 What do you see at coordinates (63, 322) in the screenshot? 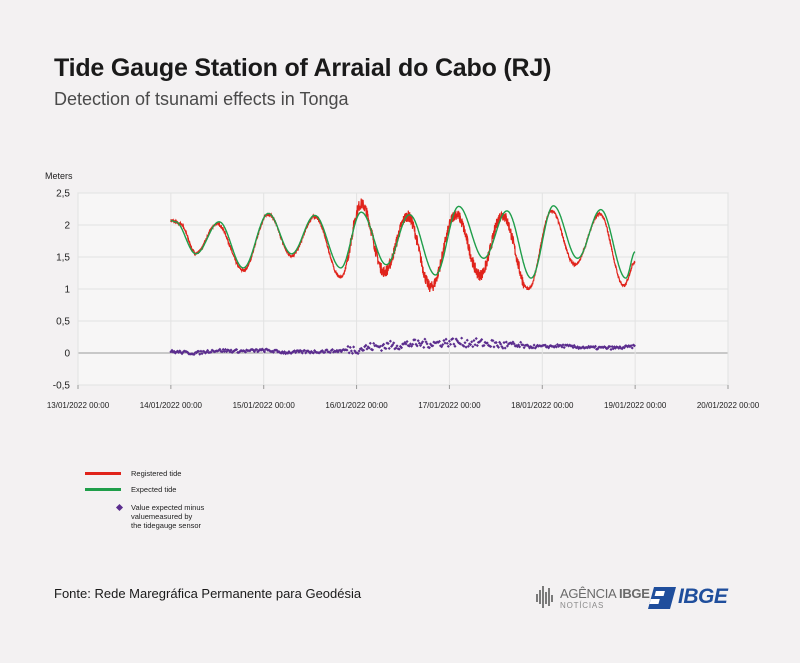
I see `y-tick-label: 0,5` at bounding box center [63, 322].